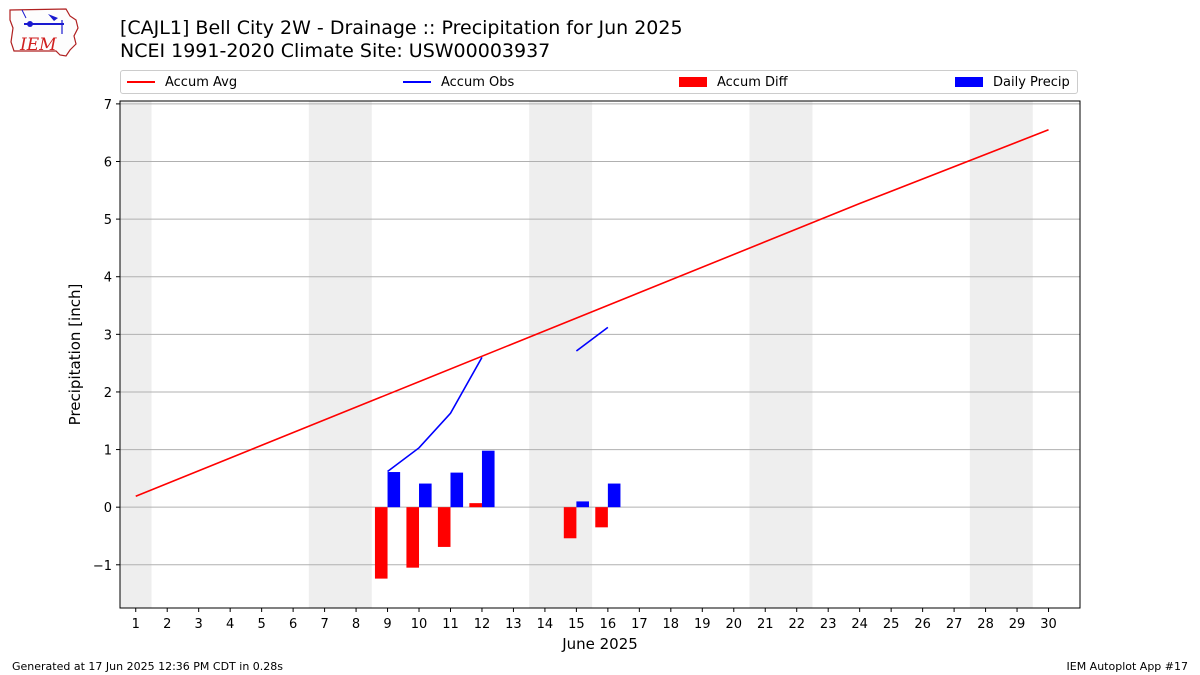 This screenshot has height=675, width=1200. I want to click on y-tick-label: 1, so click(108, 451).